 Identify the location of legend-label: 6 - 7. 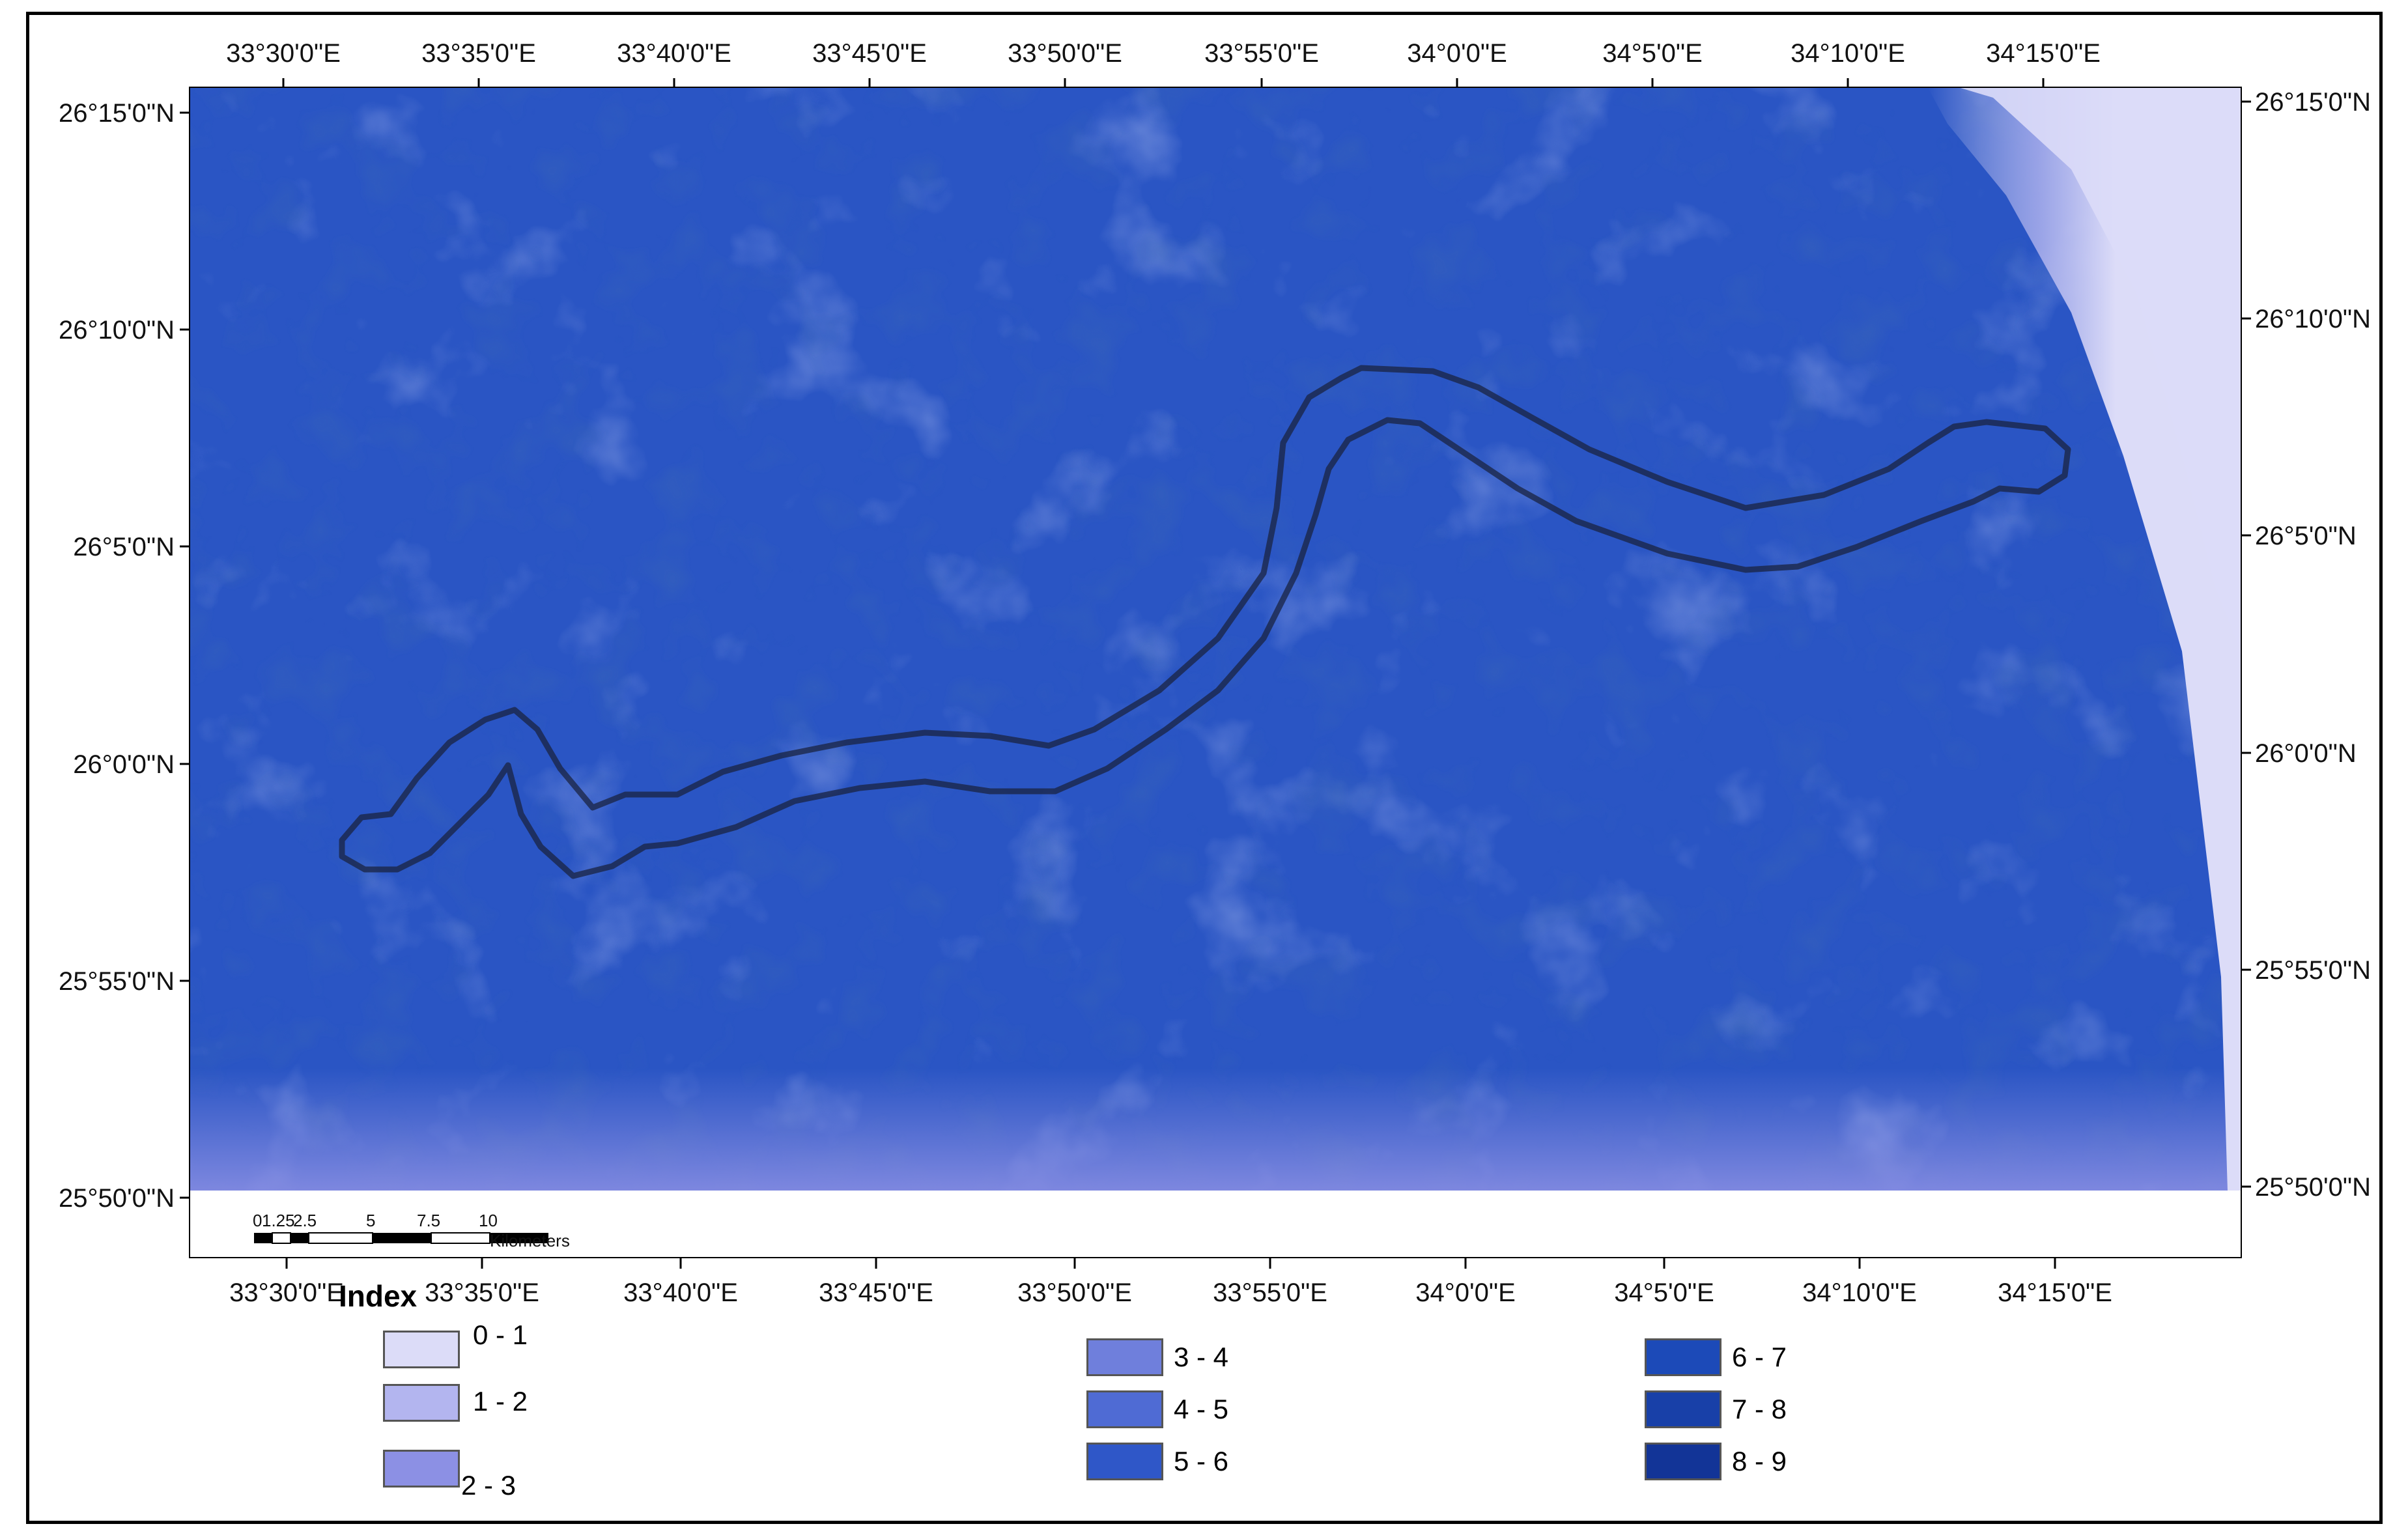
(1759, 1357).